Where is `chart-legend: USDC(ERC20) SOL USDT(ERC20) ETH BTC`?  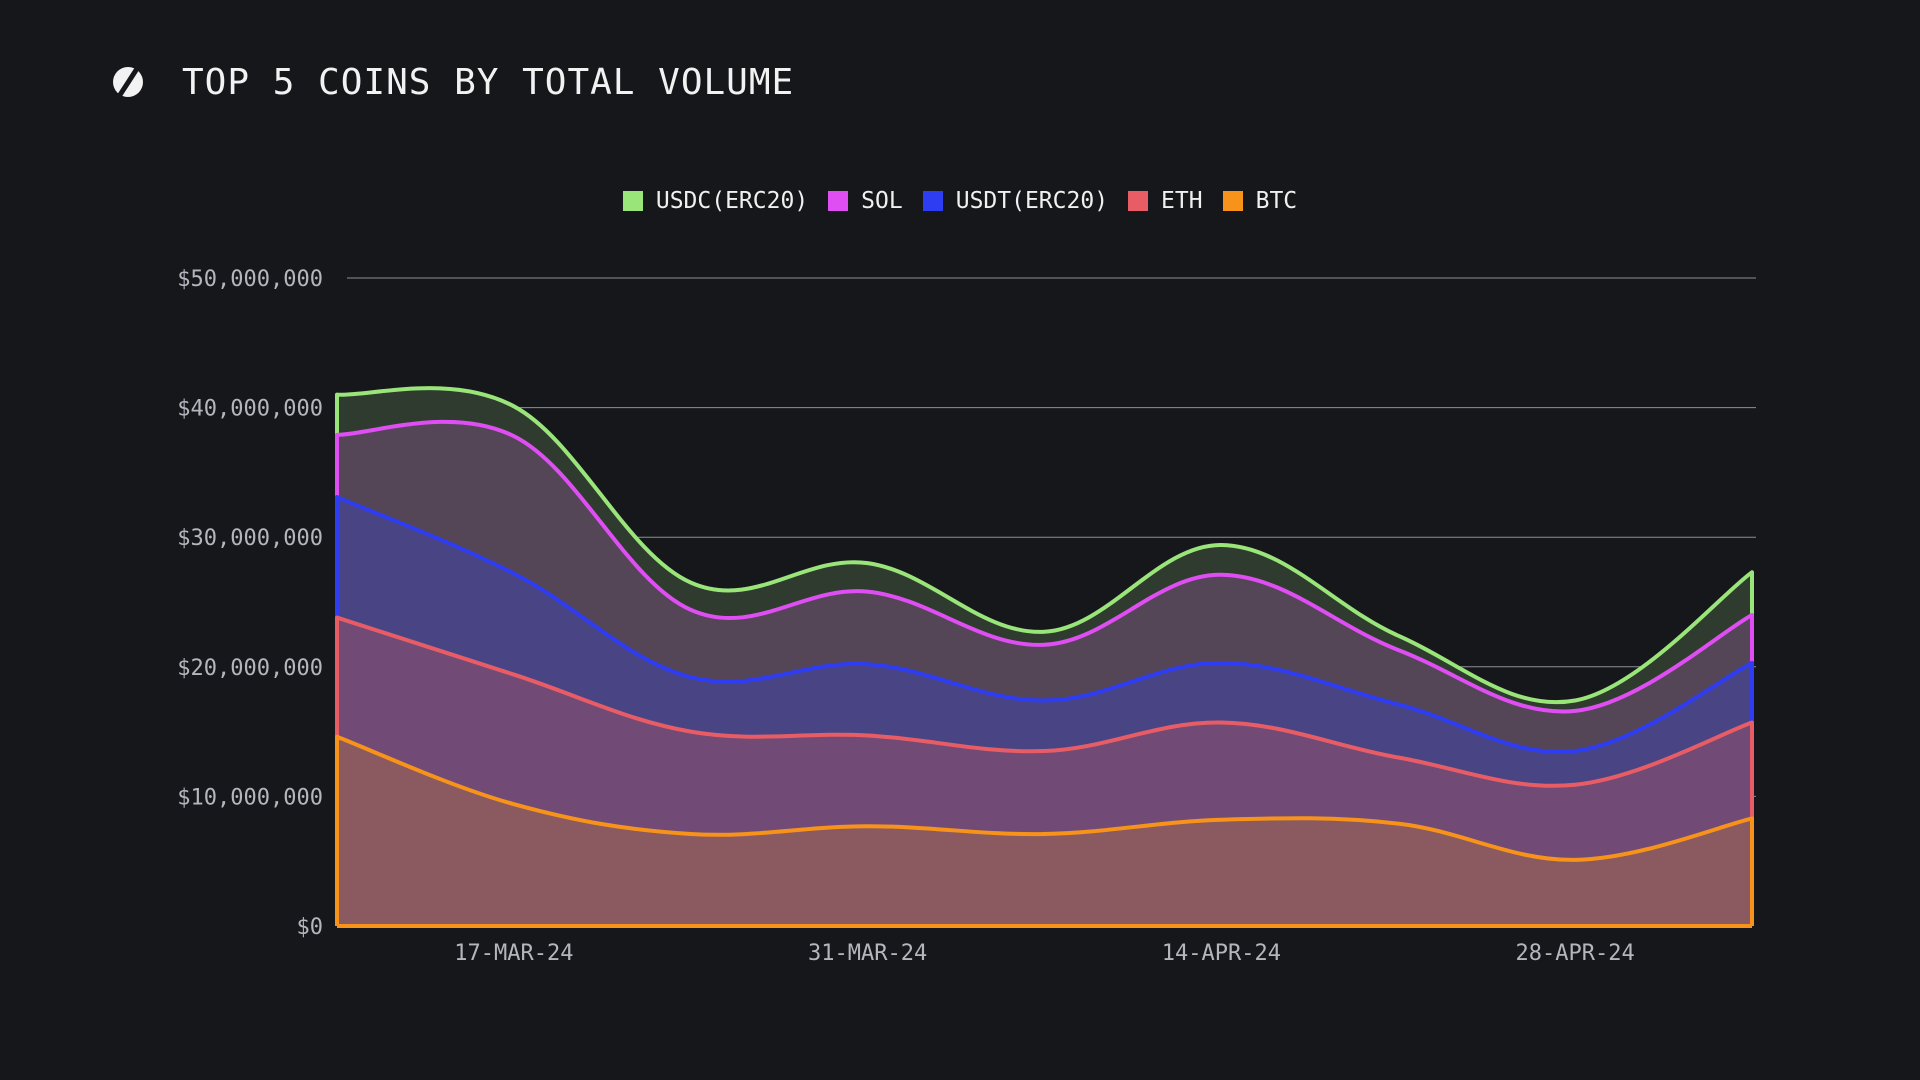
chart-legend: USDC(ERC20) SOL USDT(ERC20) ETH BTC is located at coordinates (960, 201).